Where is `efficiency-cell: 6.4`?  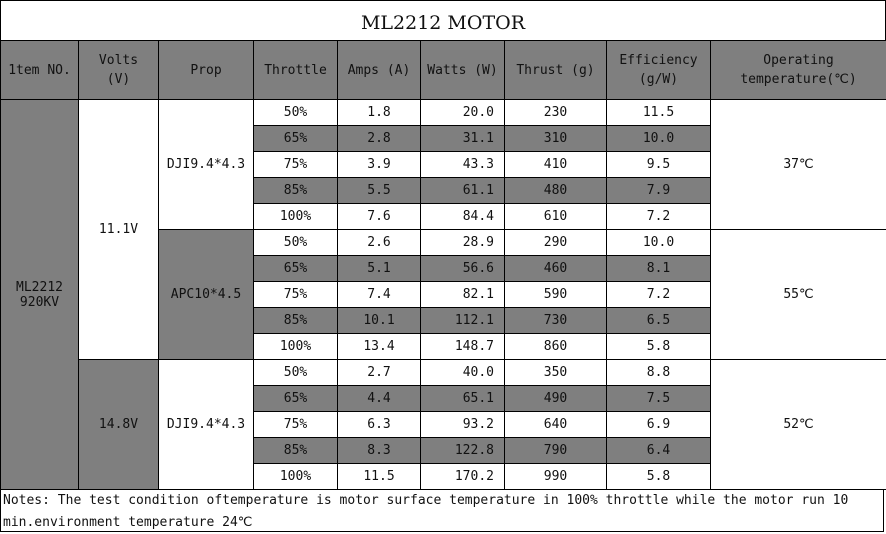
efficiency-cell: 6.4 is located at coordinates (658, 450).